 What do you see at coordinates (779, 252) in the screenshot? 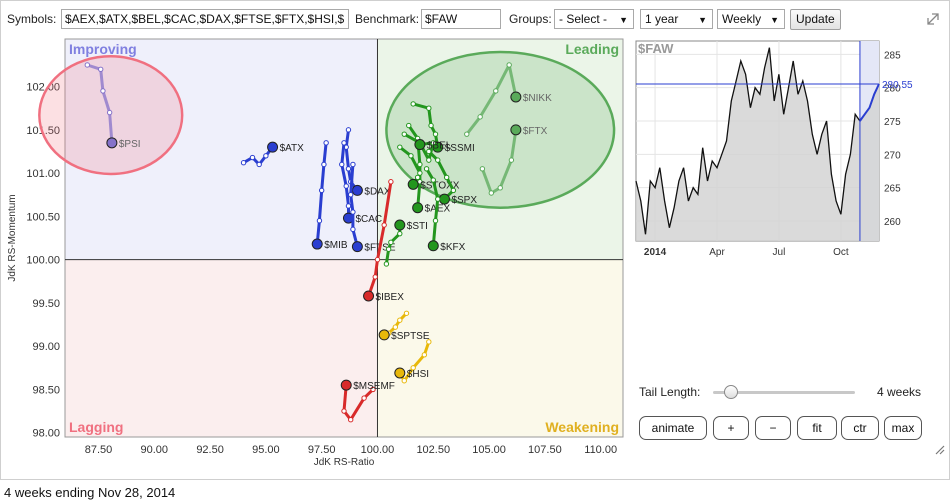
I see `benchmark-x-tick: Jul` at bounding box center [779, 252].